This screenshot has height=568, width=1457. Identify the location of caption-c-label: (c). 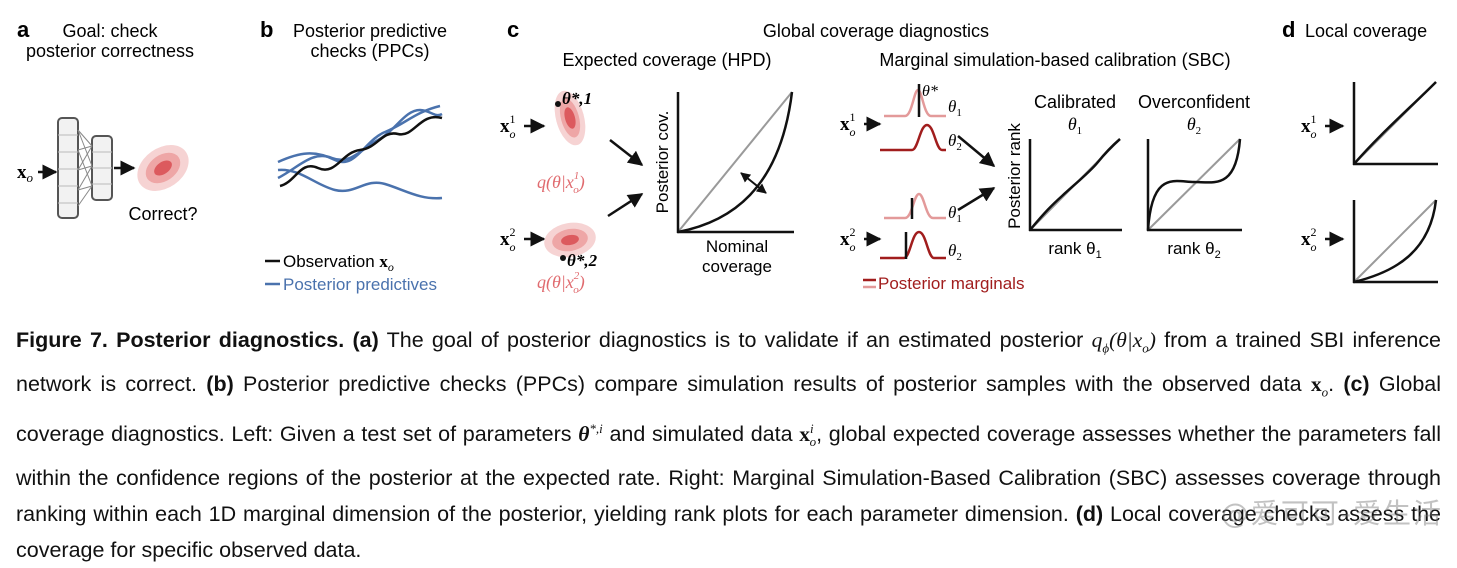
(1356, 384).